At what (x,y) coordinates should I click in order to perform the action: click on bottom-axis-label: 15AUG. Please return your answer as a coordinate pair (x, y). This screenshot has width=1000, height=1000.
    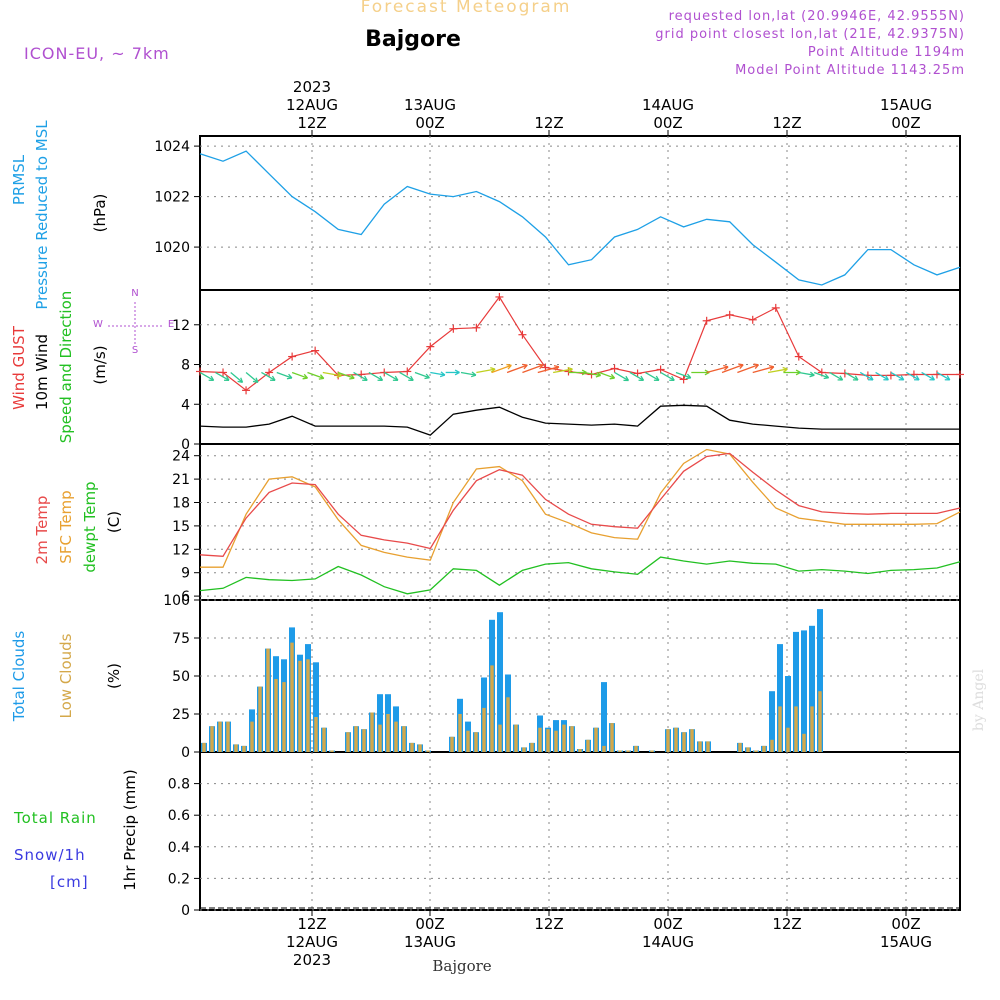
    Looking at the image, I should click on (906, 942).